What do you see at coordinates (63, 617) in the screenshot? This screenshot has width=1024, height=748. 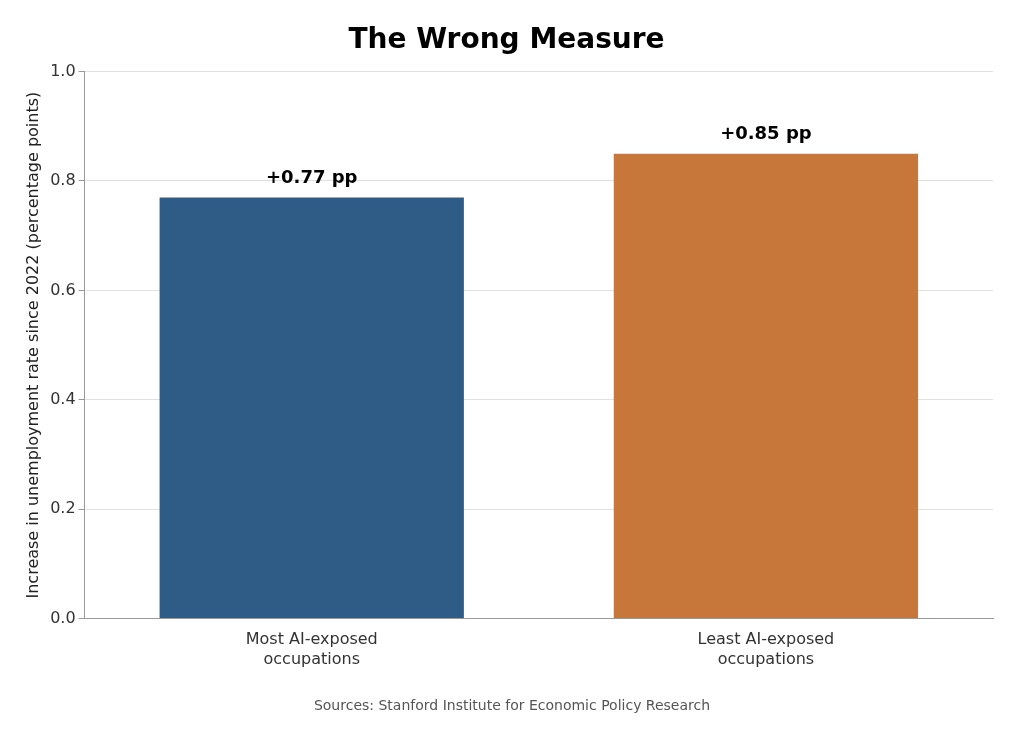 I see `y-tick-label: 0.0` at bounding box center [63, 617].